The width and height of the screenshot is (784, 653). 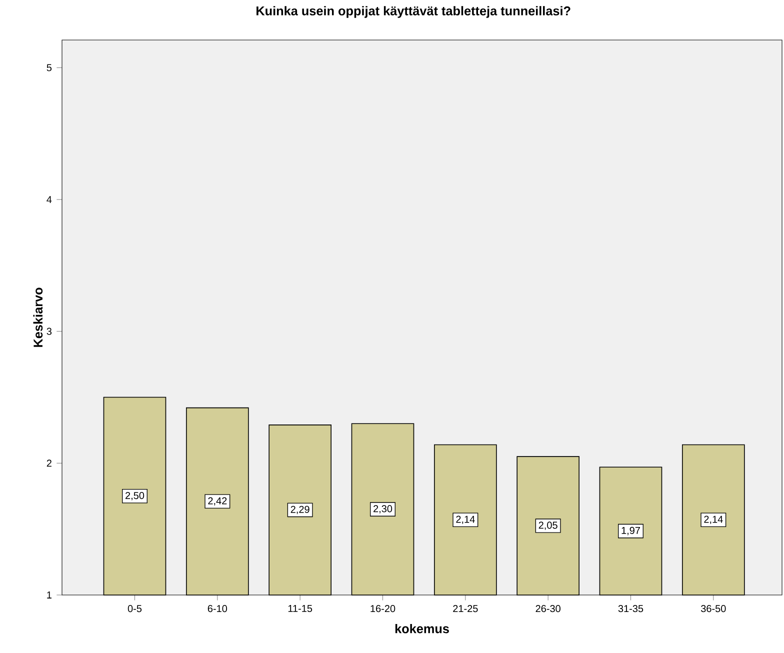 What do you see at coordinates (548, 526) in the screenshot?
I see `data-label: 2,05` at bounding box center [548, 526].